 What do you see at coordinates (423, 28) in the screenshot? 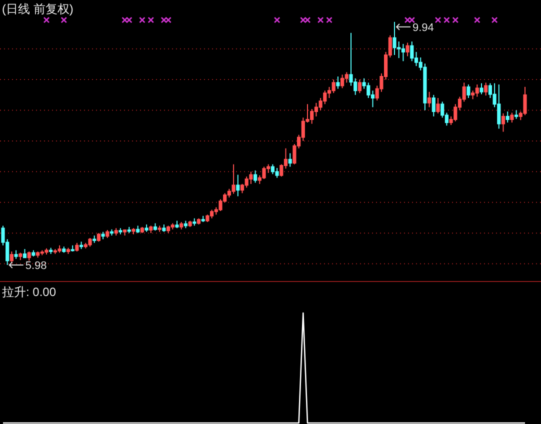
I see `annotation: 9.94` at bounding box center [423, 28].